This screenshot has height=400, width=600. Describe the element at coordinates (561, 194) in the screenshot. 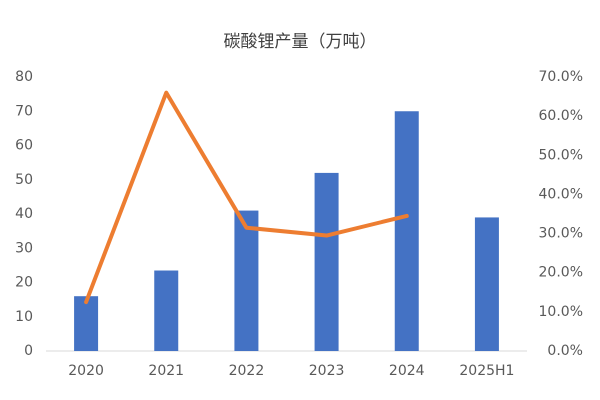

I see `y2-tick-label: 40.0%` at that location.